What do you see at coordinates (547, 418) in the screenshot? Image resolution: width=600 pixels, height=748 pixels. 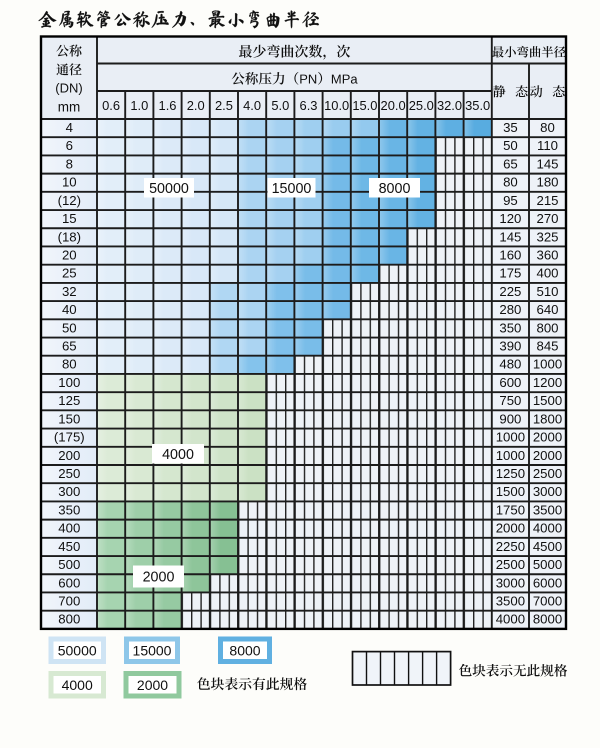 I see `svg-text: 1800` at bounding box center [547, 418].